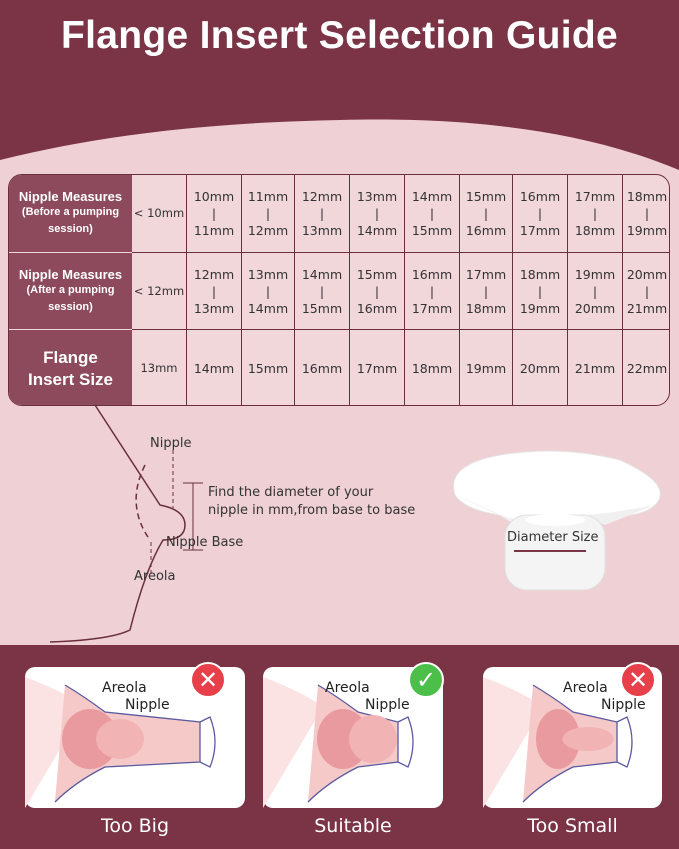  I want to click on table-cell: 17mm, so click(376, 367).